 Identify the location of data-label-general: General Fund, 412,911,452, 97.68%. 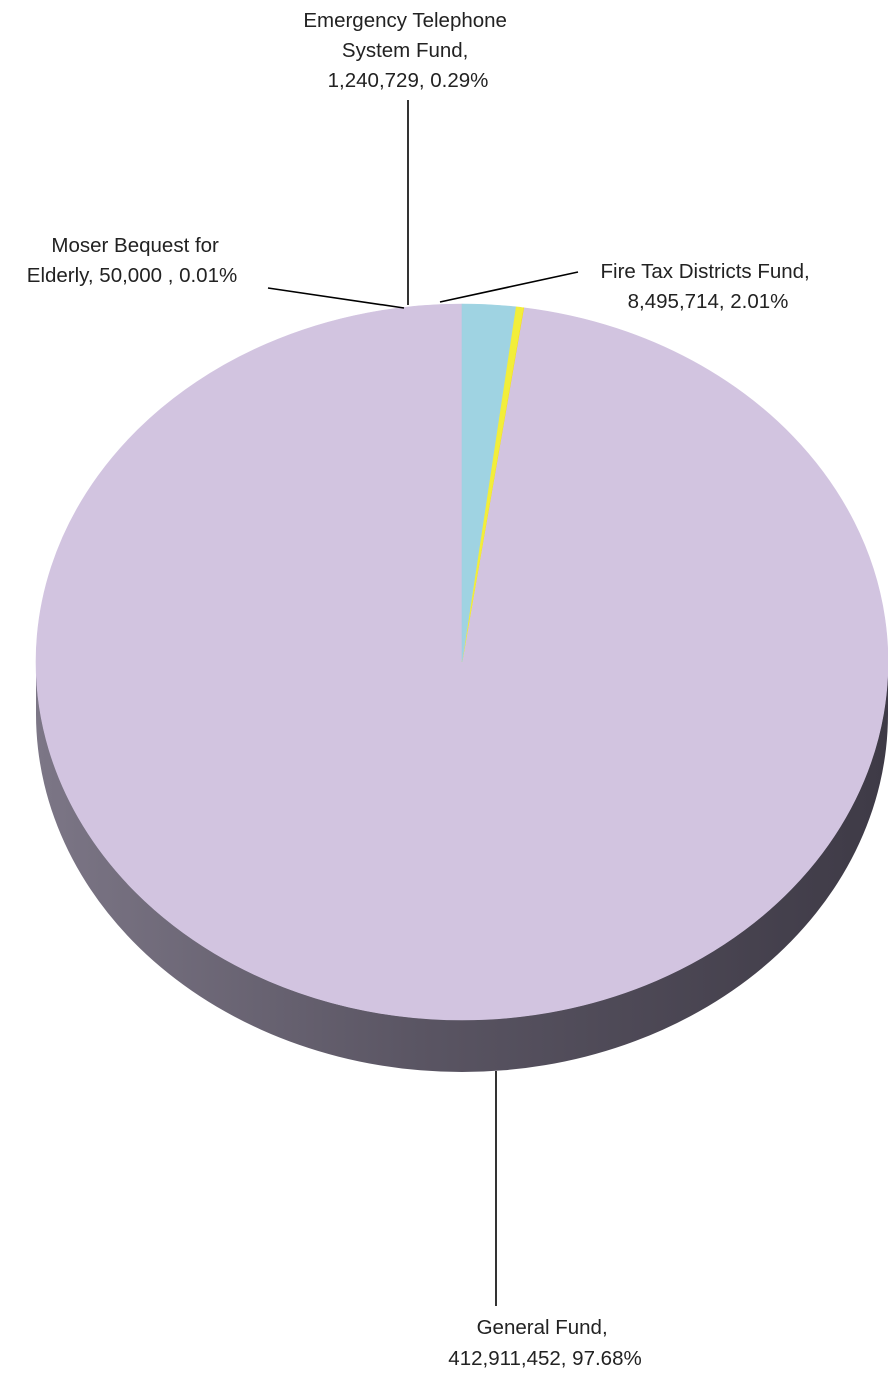
(544, 1343).